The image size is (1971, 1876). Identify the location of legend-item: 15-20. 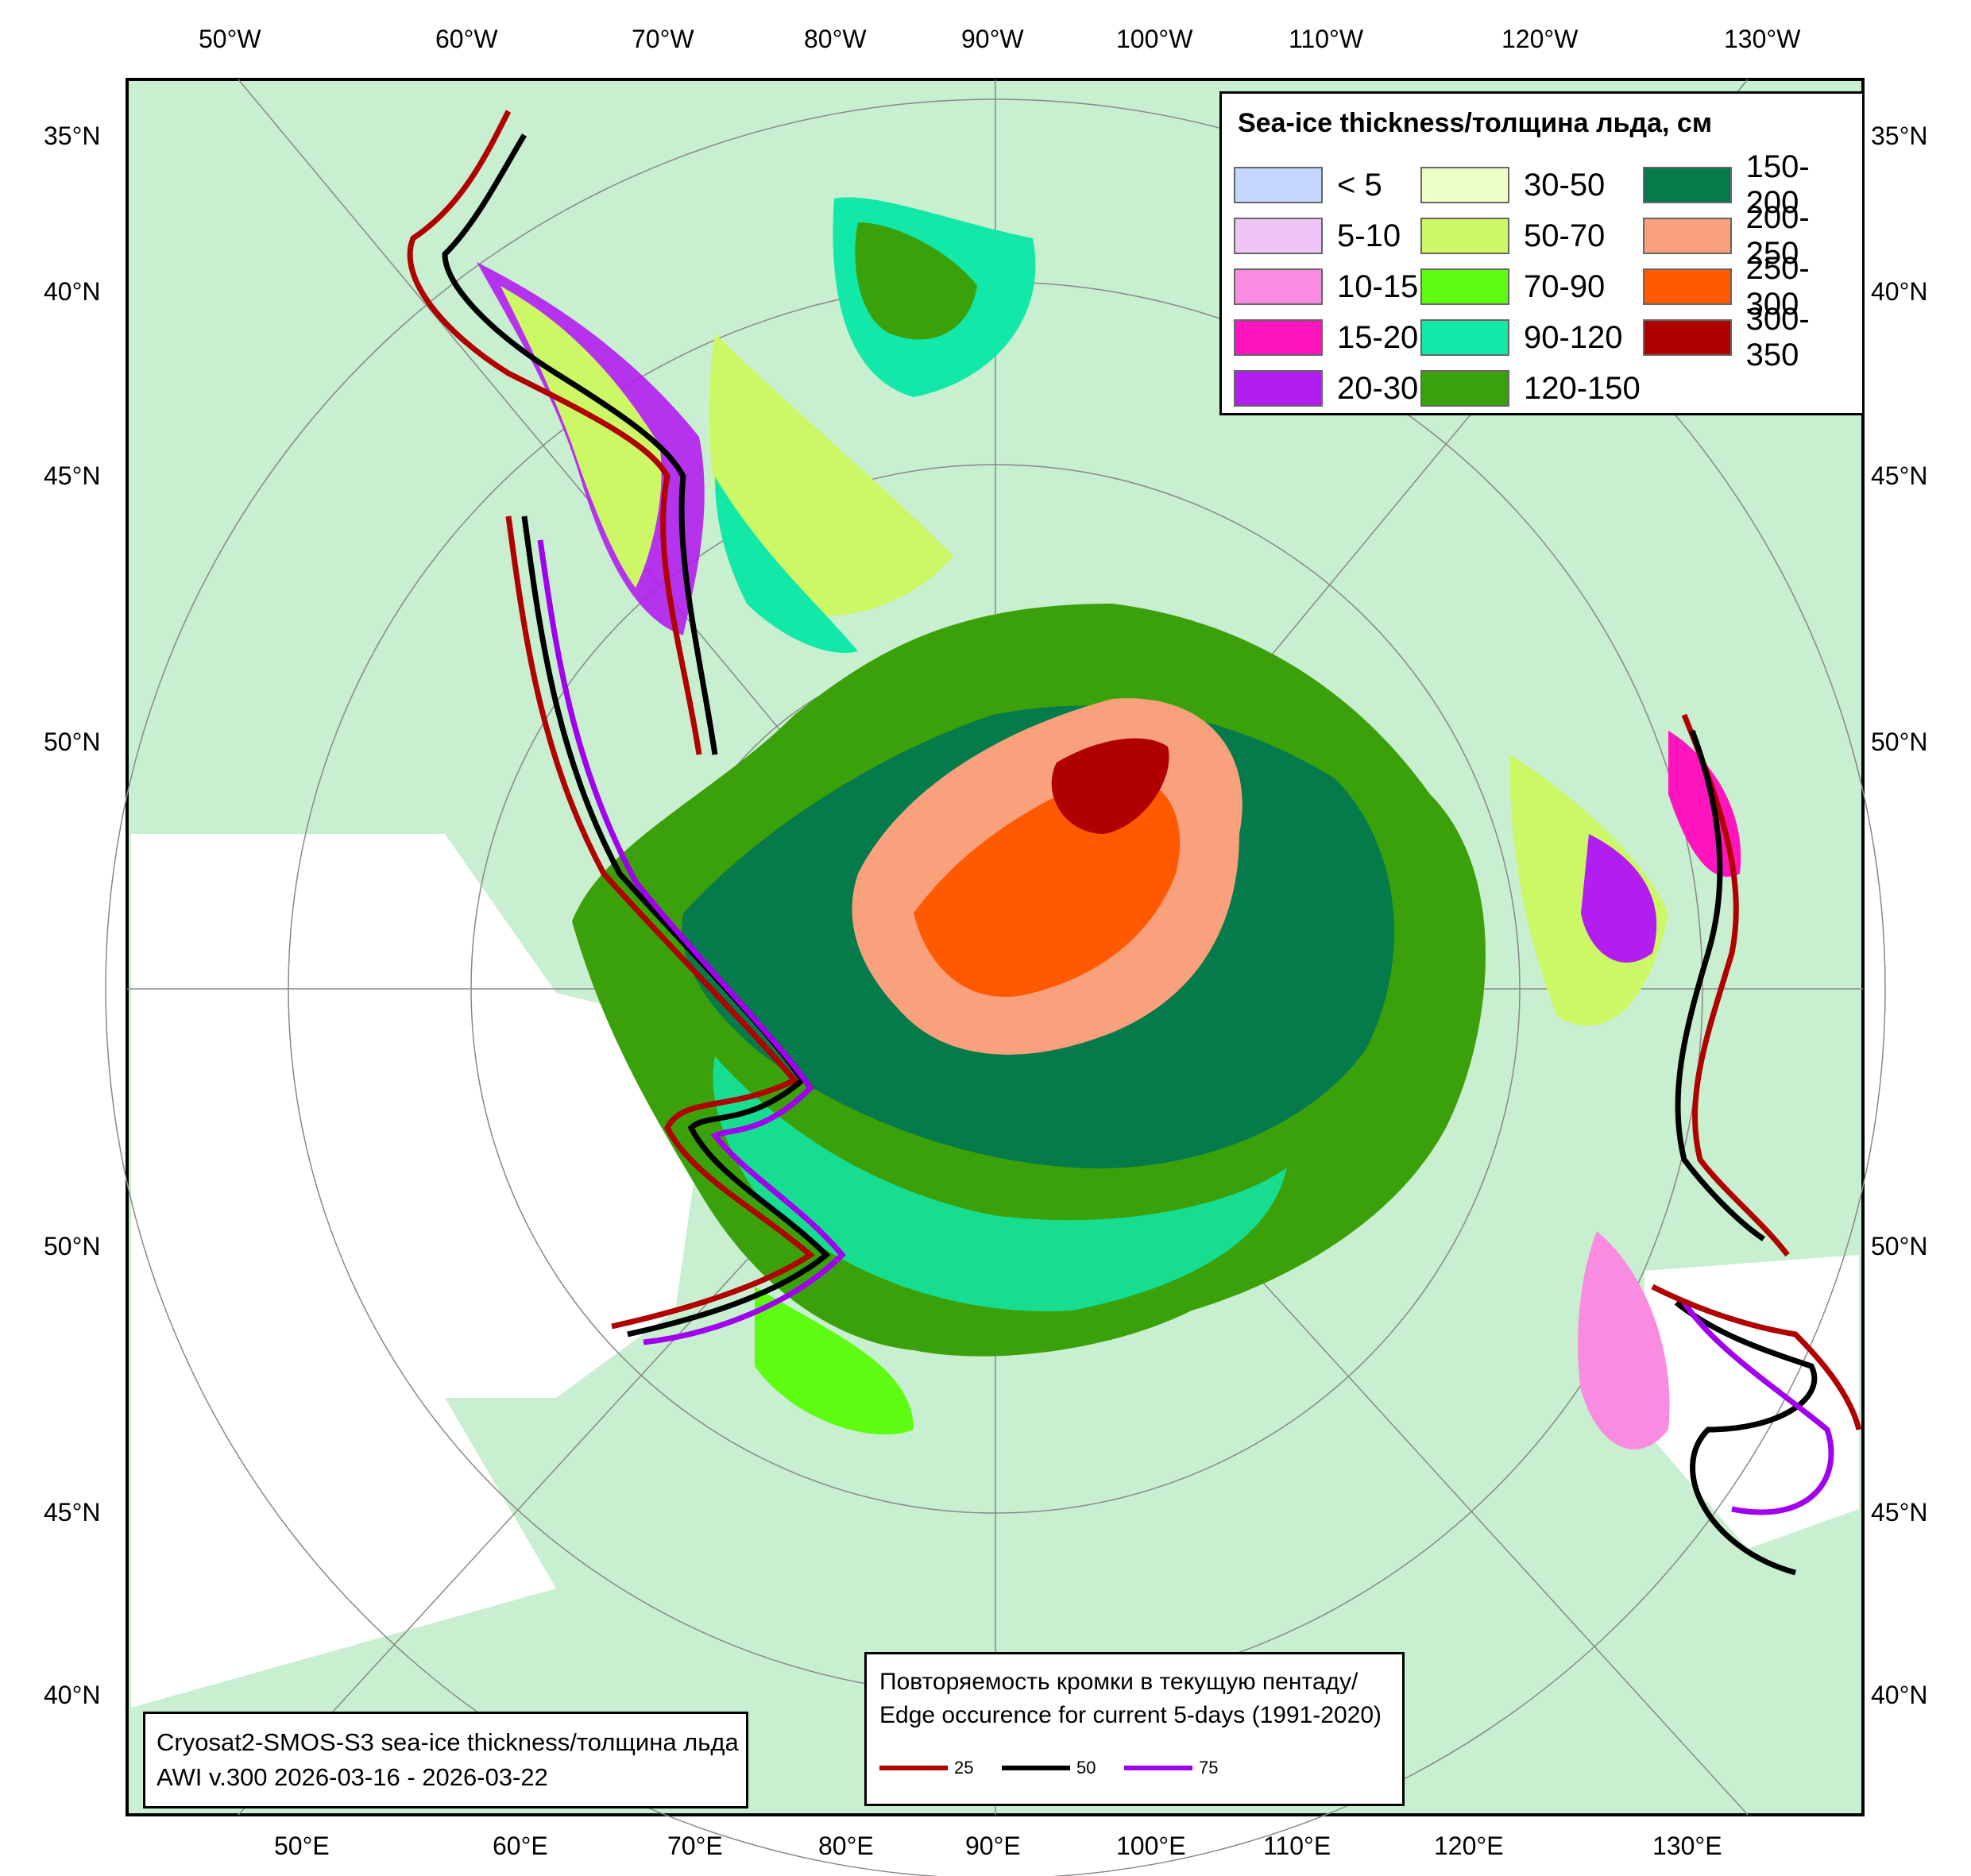
(1326, 337).